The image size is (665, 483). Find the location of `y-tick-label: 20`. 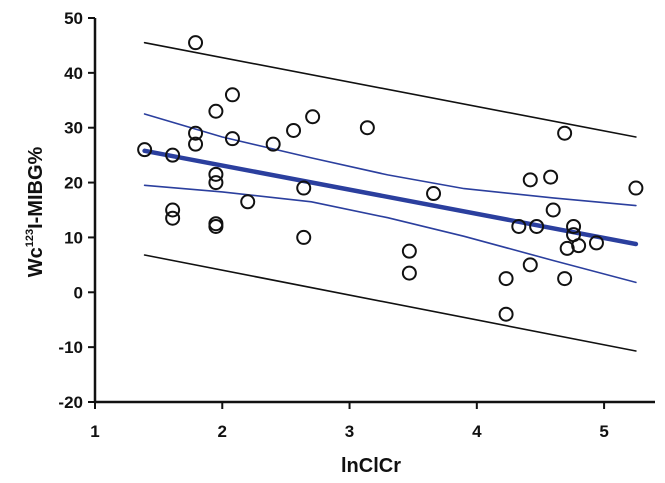

y-tick-label: 20 is located at coordinates (73, 183).